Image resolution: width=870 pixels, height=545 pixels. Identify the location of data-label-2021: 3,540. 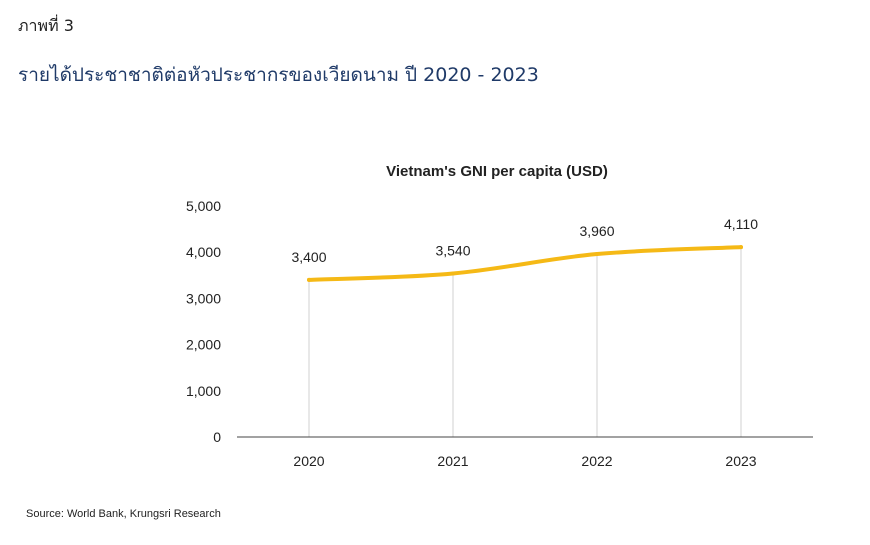
(452, 250).